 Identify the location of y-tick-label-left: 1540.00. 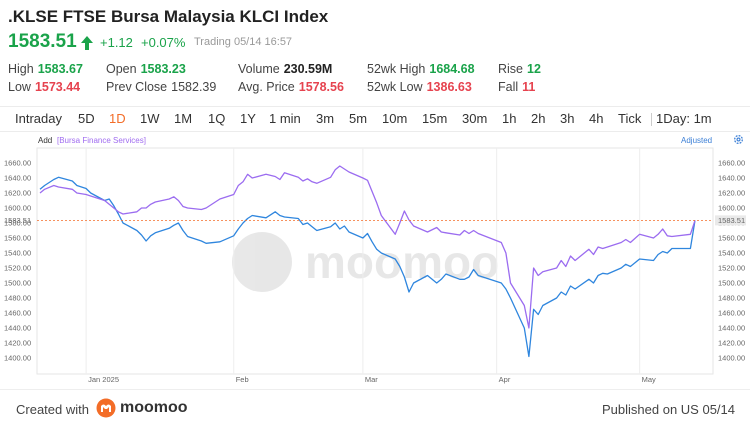
(17, 253).